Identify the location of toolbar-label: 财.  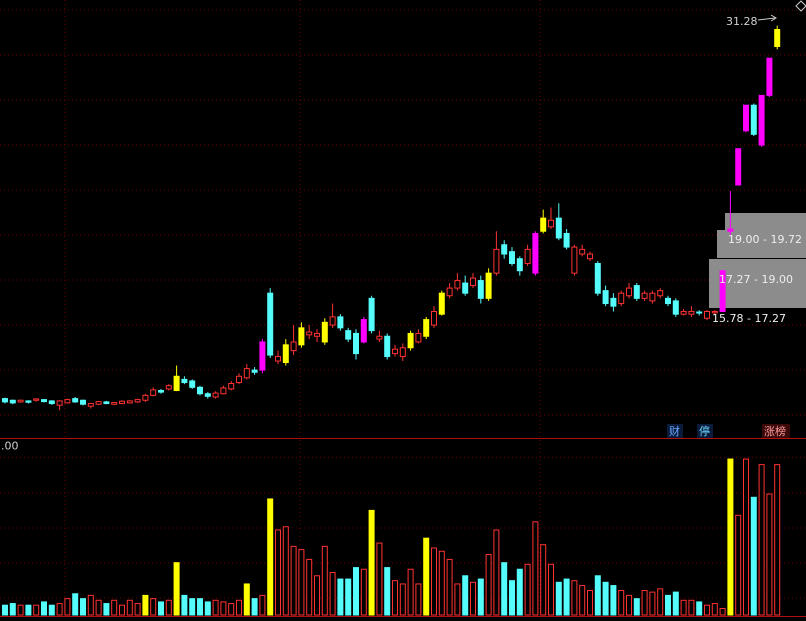
(674, 431).